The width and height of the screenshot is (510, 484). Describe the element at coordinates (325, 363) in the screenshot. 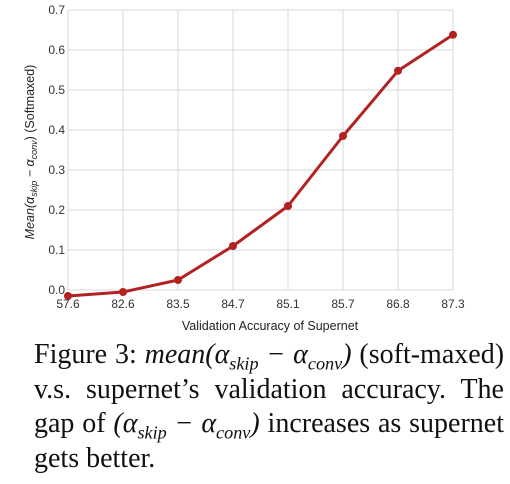

I see `caption-sub-conv: conv` at that location.